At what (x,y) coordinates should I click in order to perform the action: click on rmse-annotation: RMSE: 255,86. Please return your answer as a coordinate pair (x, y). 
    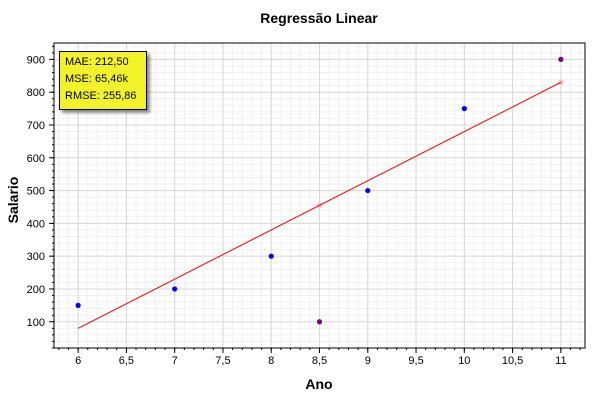
    Looking at the image, I should click on (101, 96).